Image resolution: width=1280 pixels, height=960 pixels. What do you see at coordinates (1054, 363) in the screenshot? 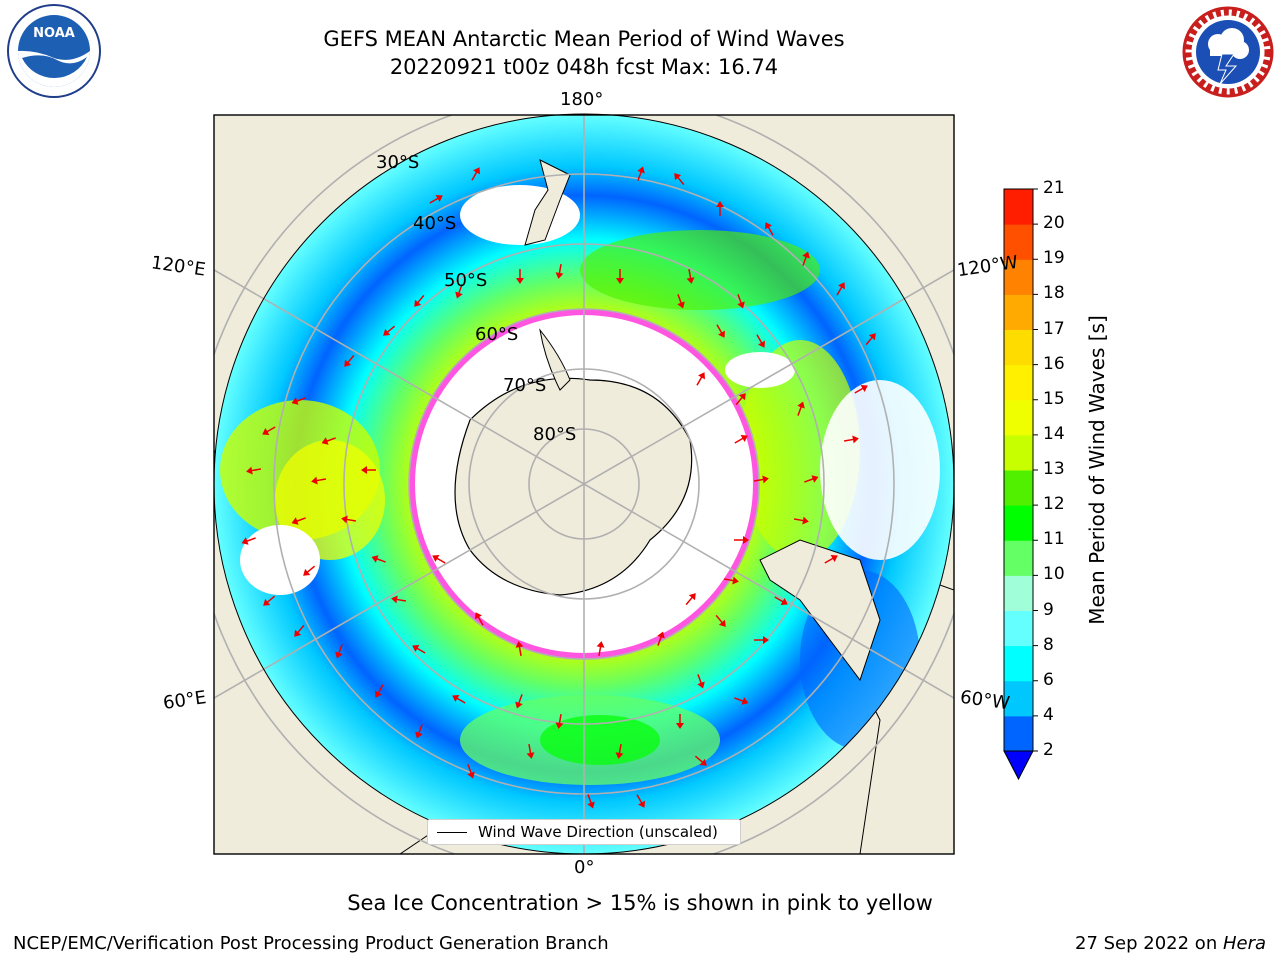
I see `colorbar-tick-label: 16` at bounding box center [1054, 363].